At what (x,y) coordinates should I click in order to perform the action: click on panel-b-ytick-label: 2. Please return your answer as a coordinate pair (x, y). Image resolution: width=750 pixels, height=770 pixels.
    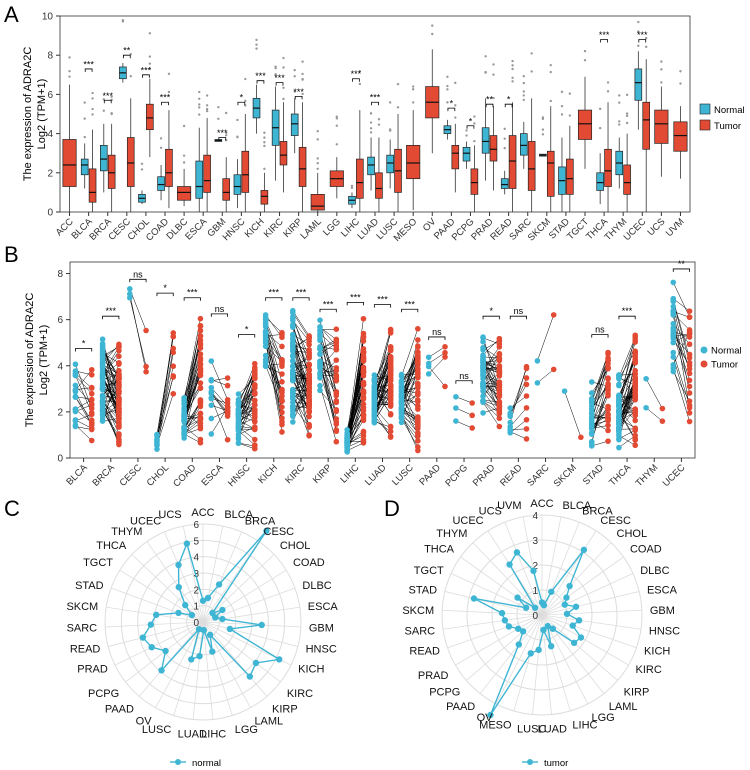
    Looking at the image, I should click on (60, 412).